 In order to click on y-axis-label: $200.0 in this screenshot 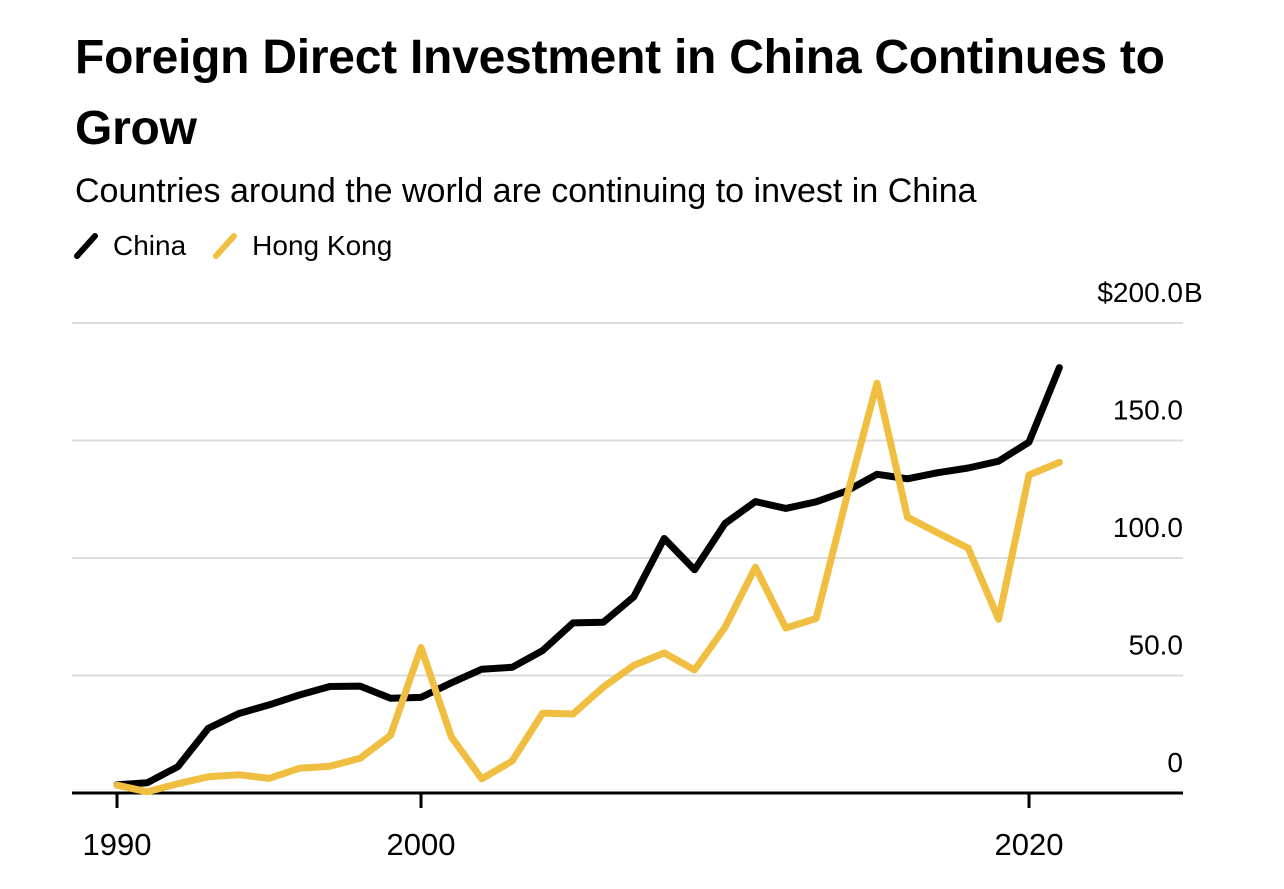, I will do `click(1140, 292)`.